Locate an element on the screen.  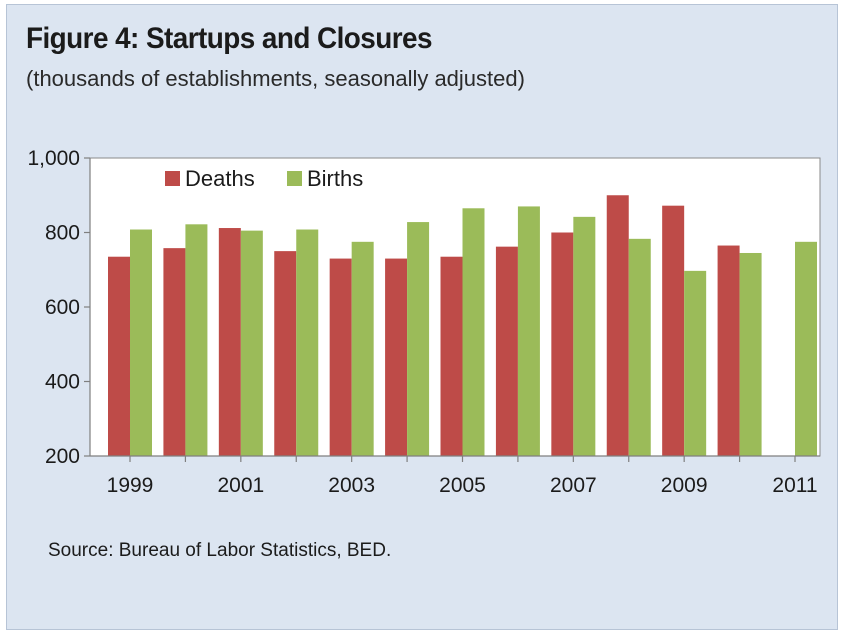
legend-label-deaths: Deaths is located at coordinates (220, 178).